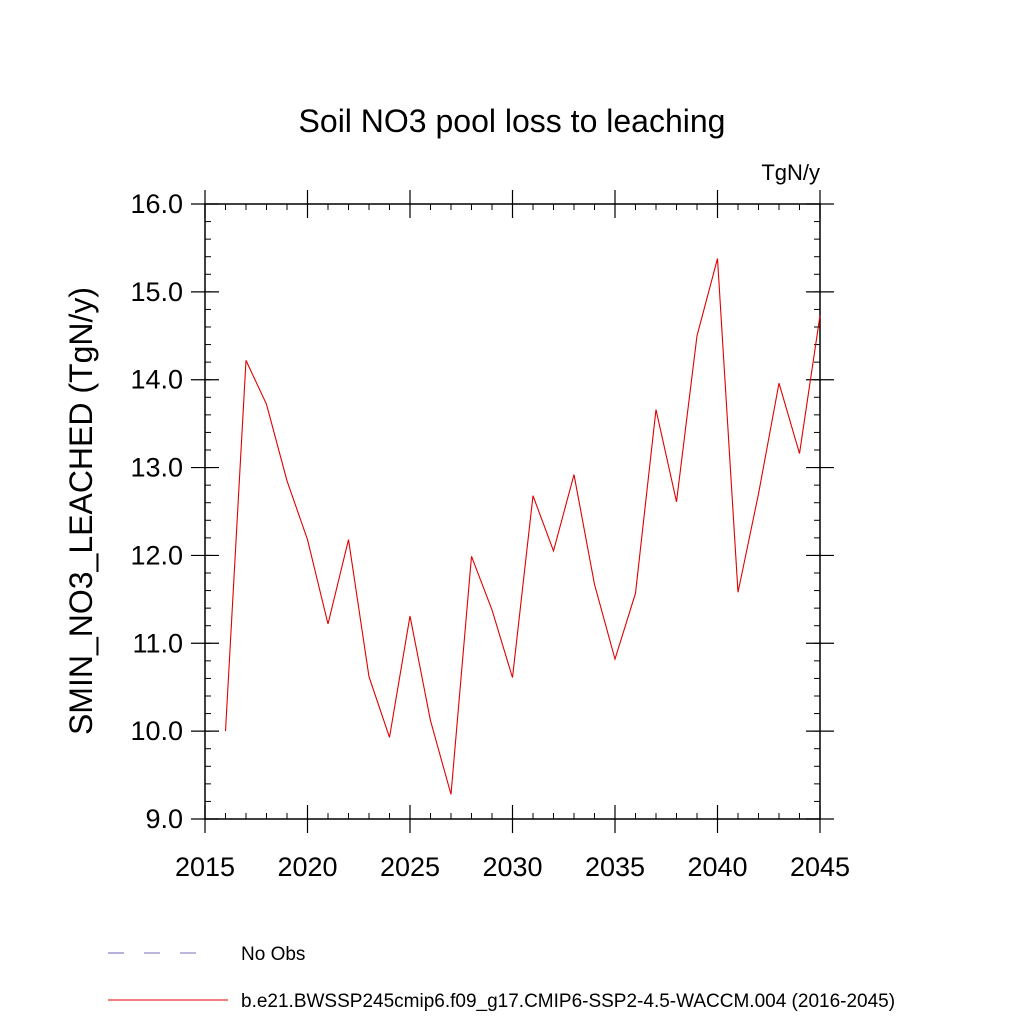 Image resolution: width=1024 pixels, height=1024 pixels. What do you see at coordinates (410, 867) in the screenshot?
I see `x-tick-label: 2025` at bounding box center [410, 867].